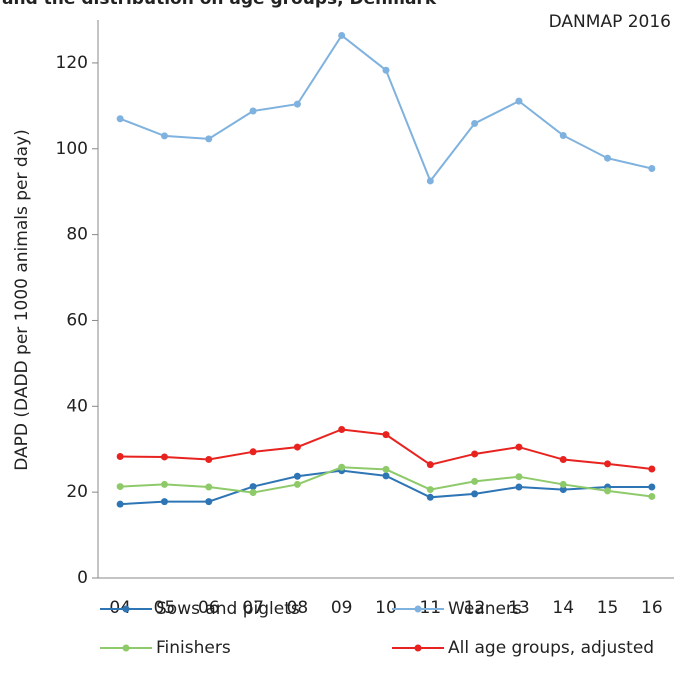  I want to click on y-tick-label: 80, so click(77, 235).